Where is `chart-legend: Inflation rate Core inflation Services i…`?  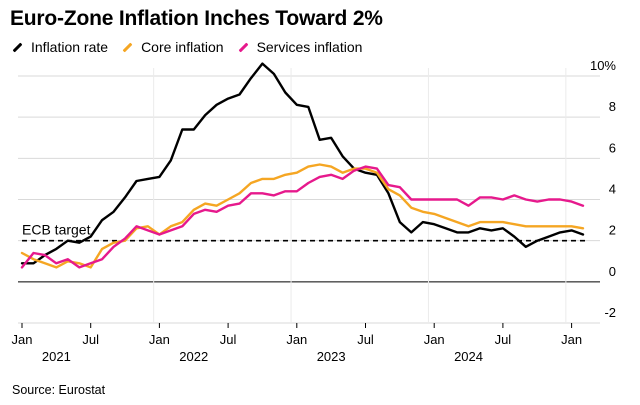
chart-legend: Inflation rate Core inflation Services i… is located at coordinates (194, 47).